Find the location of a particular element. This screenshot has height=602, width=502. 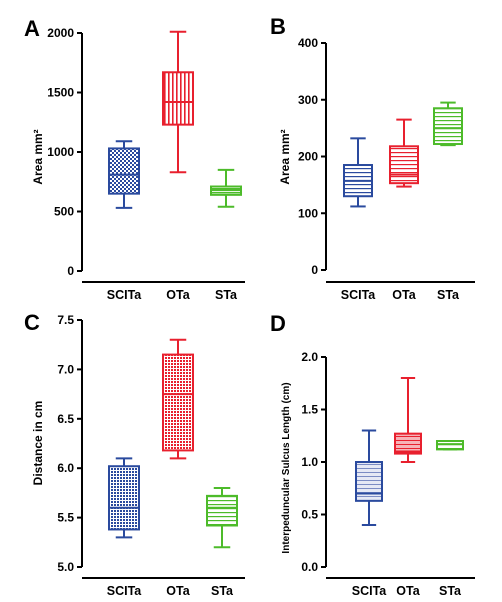

panel-label-C: C is located at coordinates (32, 322).